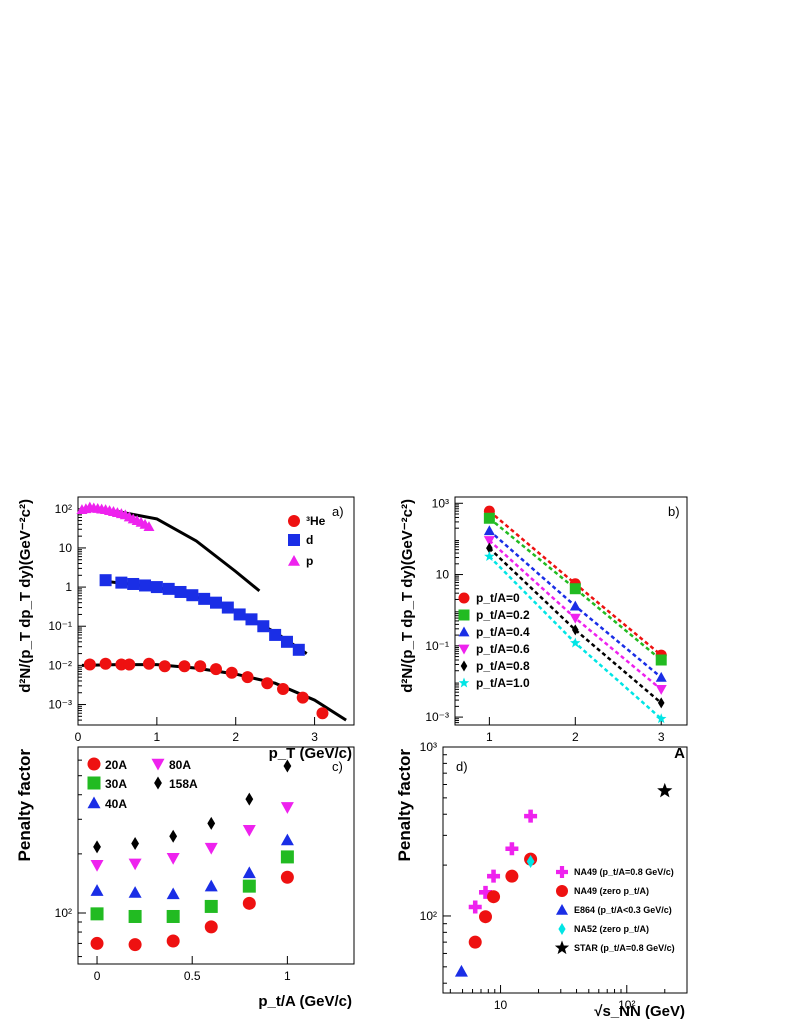  Describe the element at coordinates (116, 765) in the screenshot. I see `panel-c-legend-label: 20A` at that location.